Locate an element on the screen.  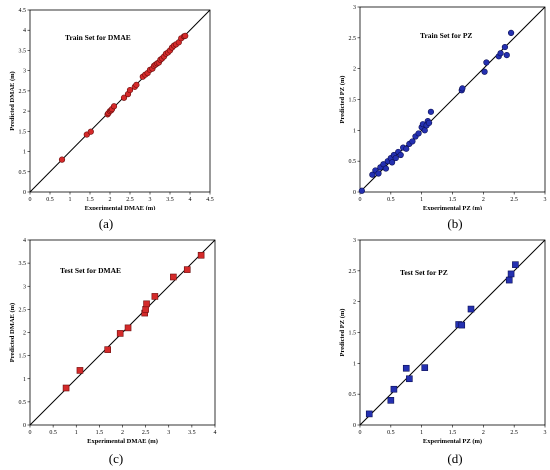
caption-d: (d) is located at coordinates (455, 458).